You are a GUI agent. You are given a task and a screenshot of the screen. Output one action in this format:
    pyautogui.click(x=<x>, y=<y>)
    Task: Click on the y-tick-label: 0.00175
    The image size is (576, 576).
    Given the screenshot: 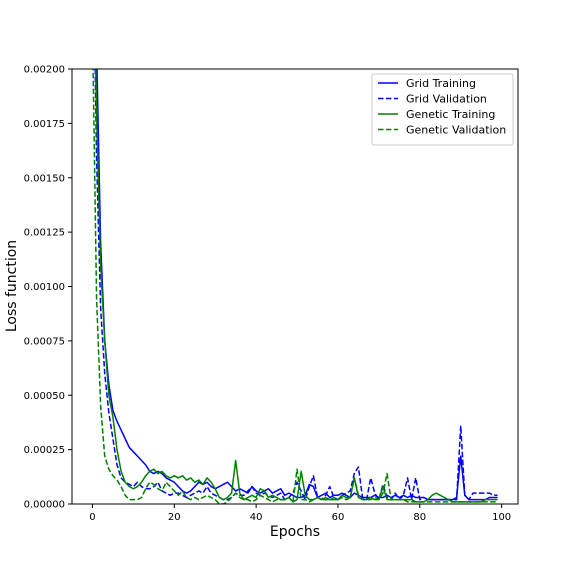 What is the action you would take?
    pyautogui.click(x=44, y=124)
    